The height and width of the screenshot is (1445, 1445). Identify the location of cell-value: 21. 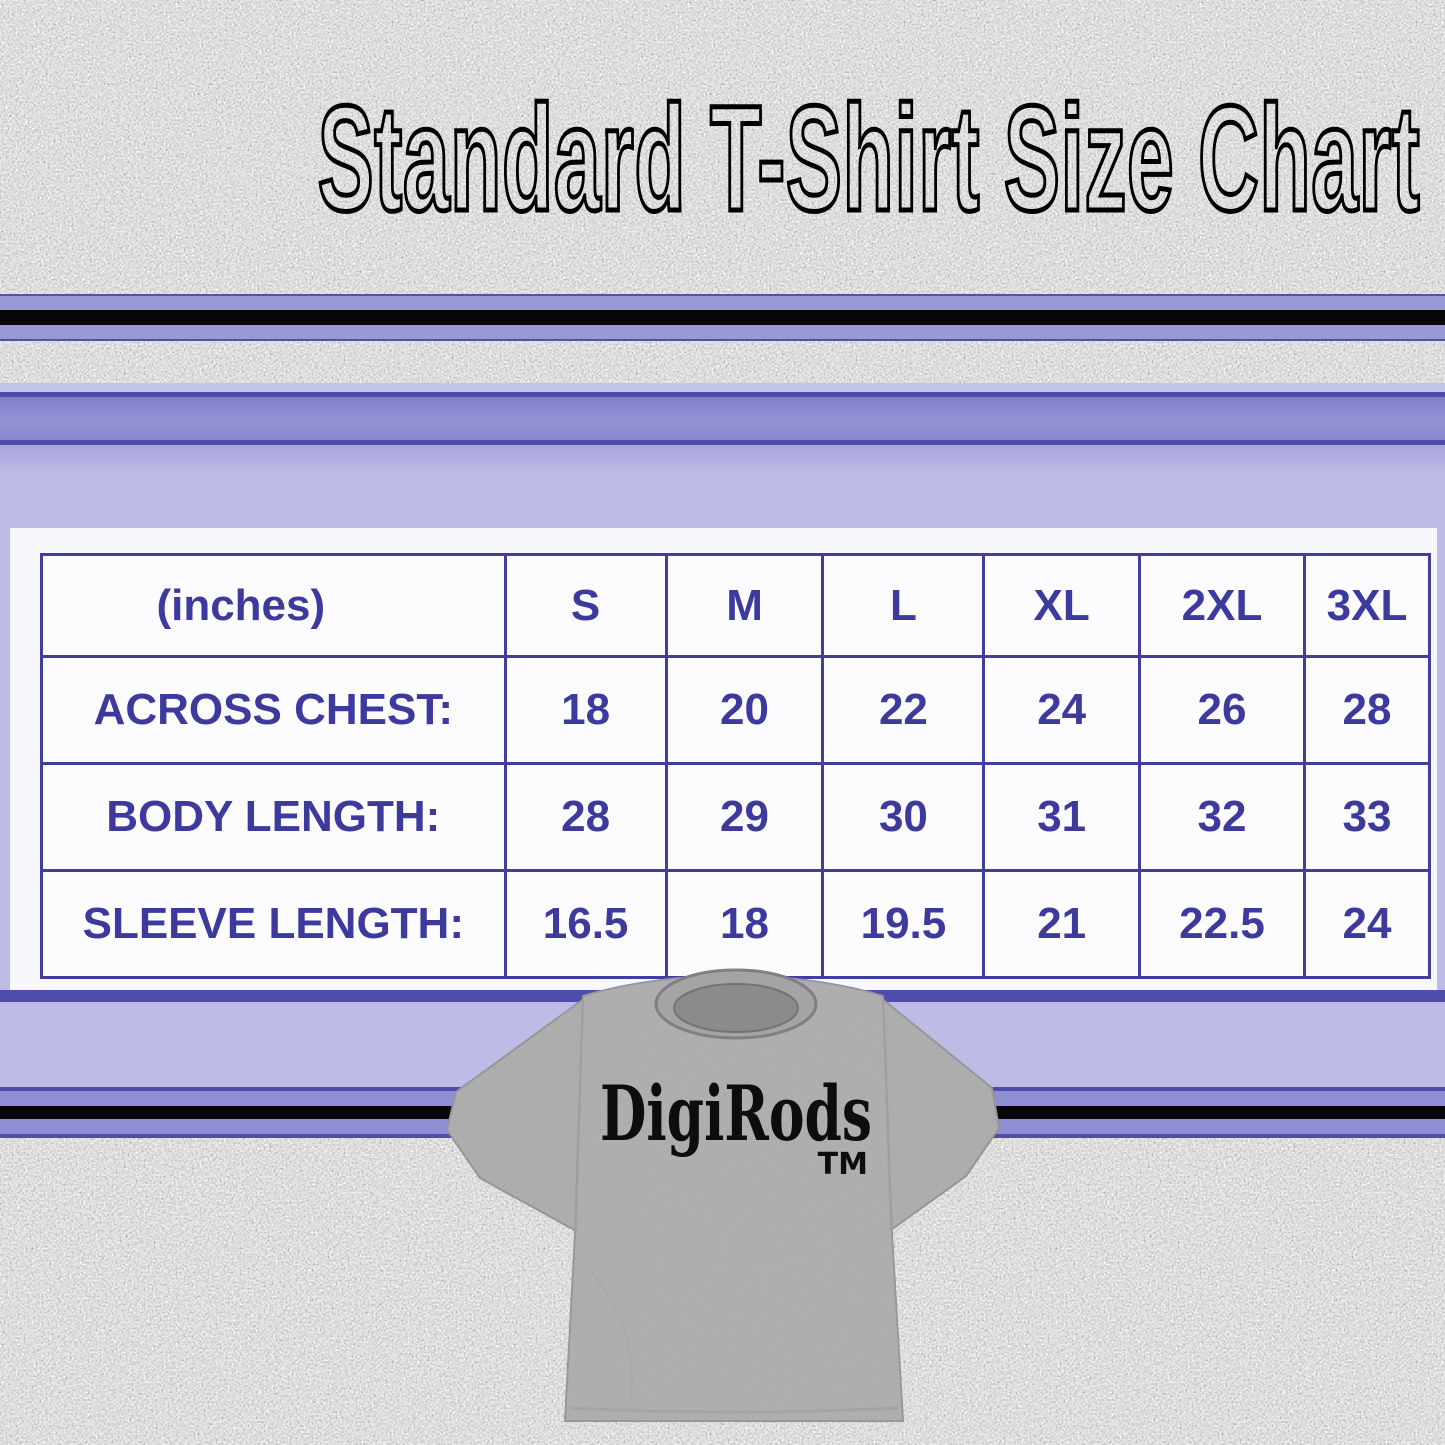
(1061, 924).